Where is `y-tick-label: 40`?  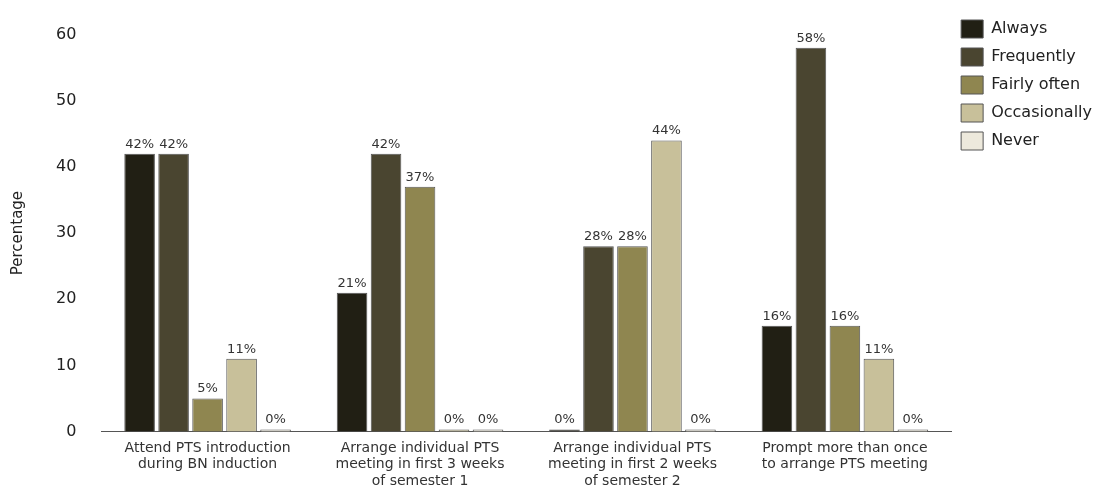 y-tick-label: 40 is located at coordinates (66, 166).